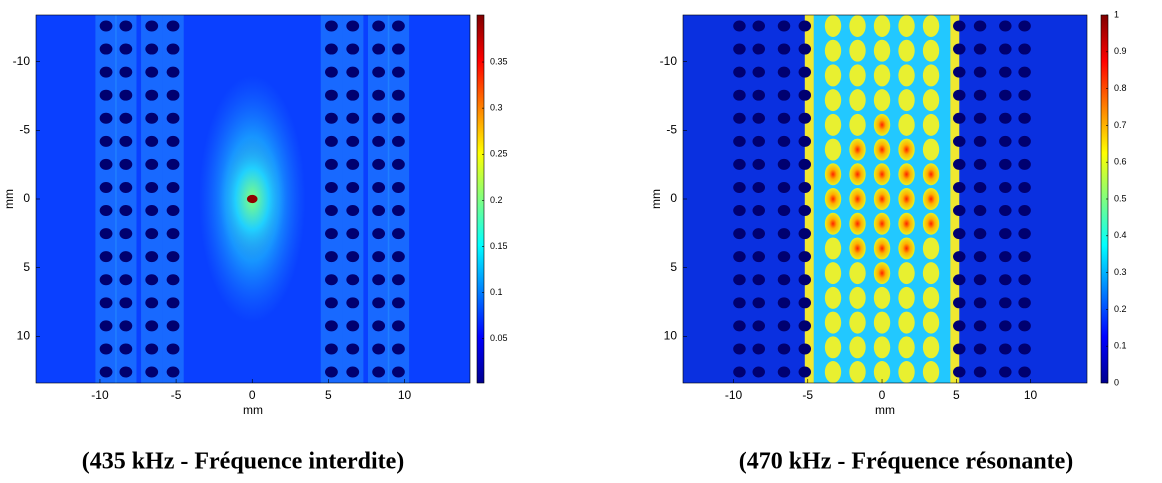 This screenshot has width=1162, height=483. What do you see at coordinates (1120, 272) in the screenshot?
I see `colorbar-tick-label: 0.3` at bounding box center [1120, 272].